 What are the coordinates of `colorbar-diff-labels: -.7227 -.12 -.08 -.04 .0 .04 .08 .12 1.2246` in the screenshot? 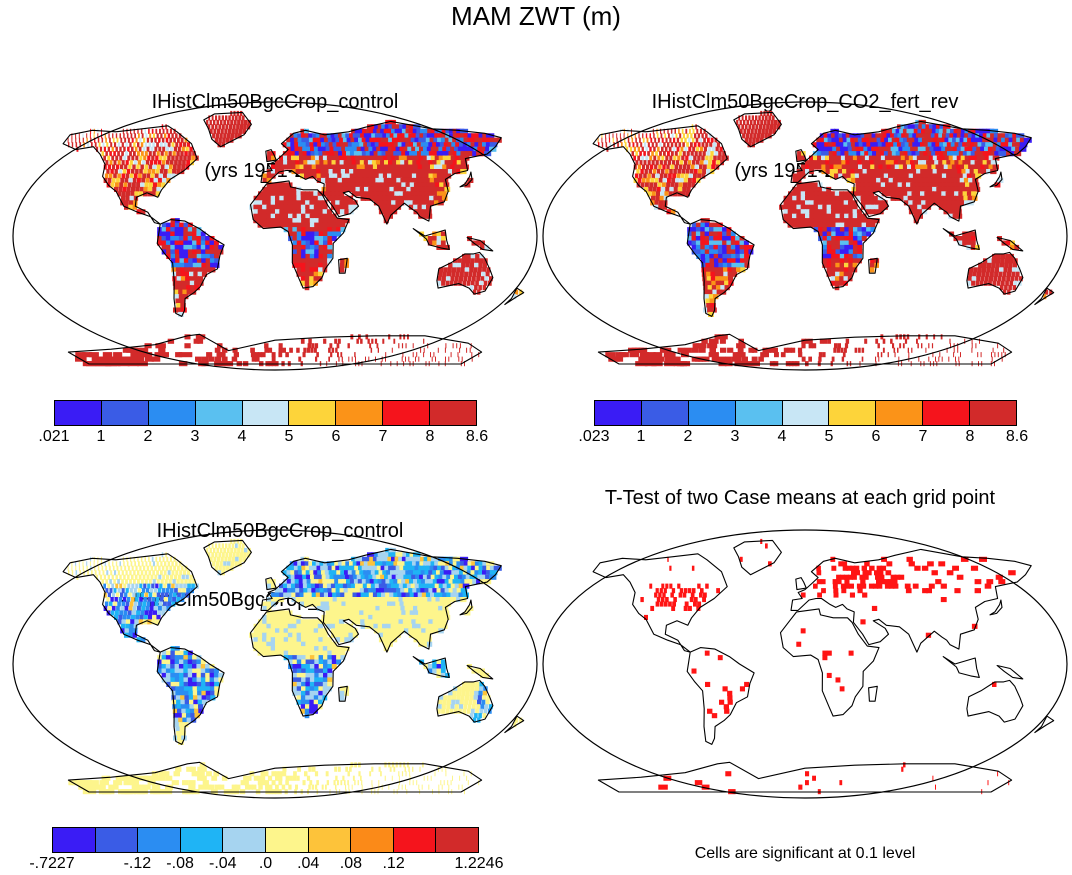 It's located at (266, 865).